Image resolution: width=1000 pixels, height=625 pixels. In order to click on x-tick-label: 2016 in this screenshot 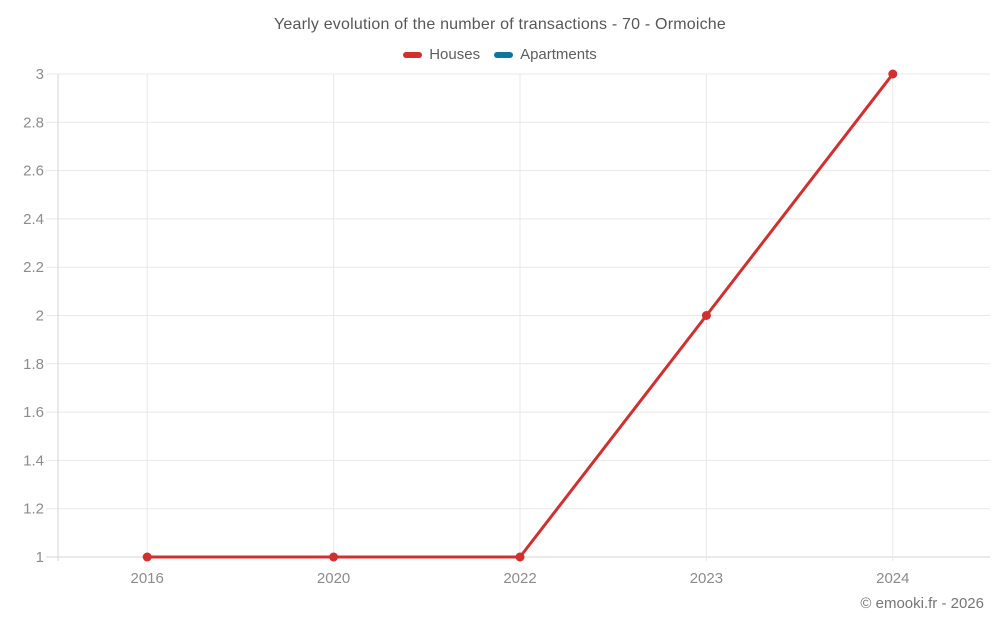, I will do `click(147, 578)`.